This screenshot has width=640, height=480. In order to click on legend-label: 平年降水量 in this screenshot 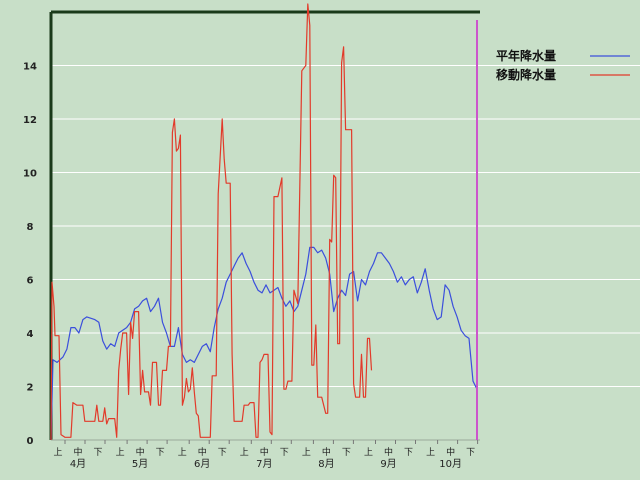, I will do `click(526, 55)`.